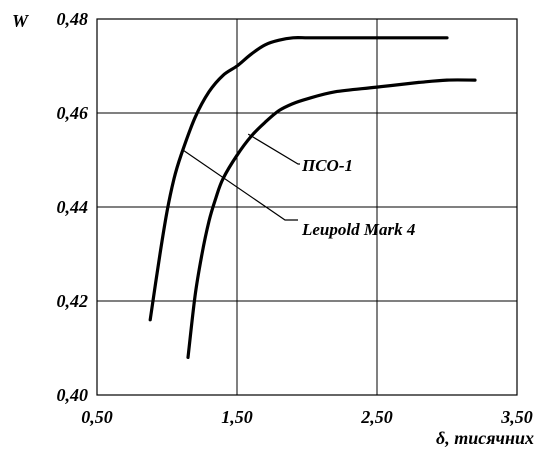  What do you see at coordinates (73, 301) in the screenshot?
I see `y-tick-label: 0,42` at bounding box center [73, 301].